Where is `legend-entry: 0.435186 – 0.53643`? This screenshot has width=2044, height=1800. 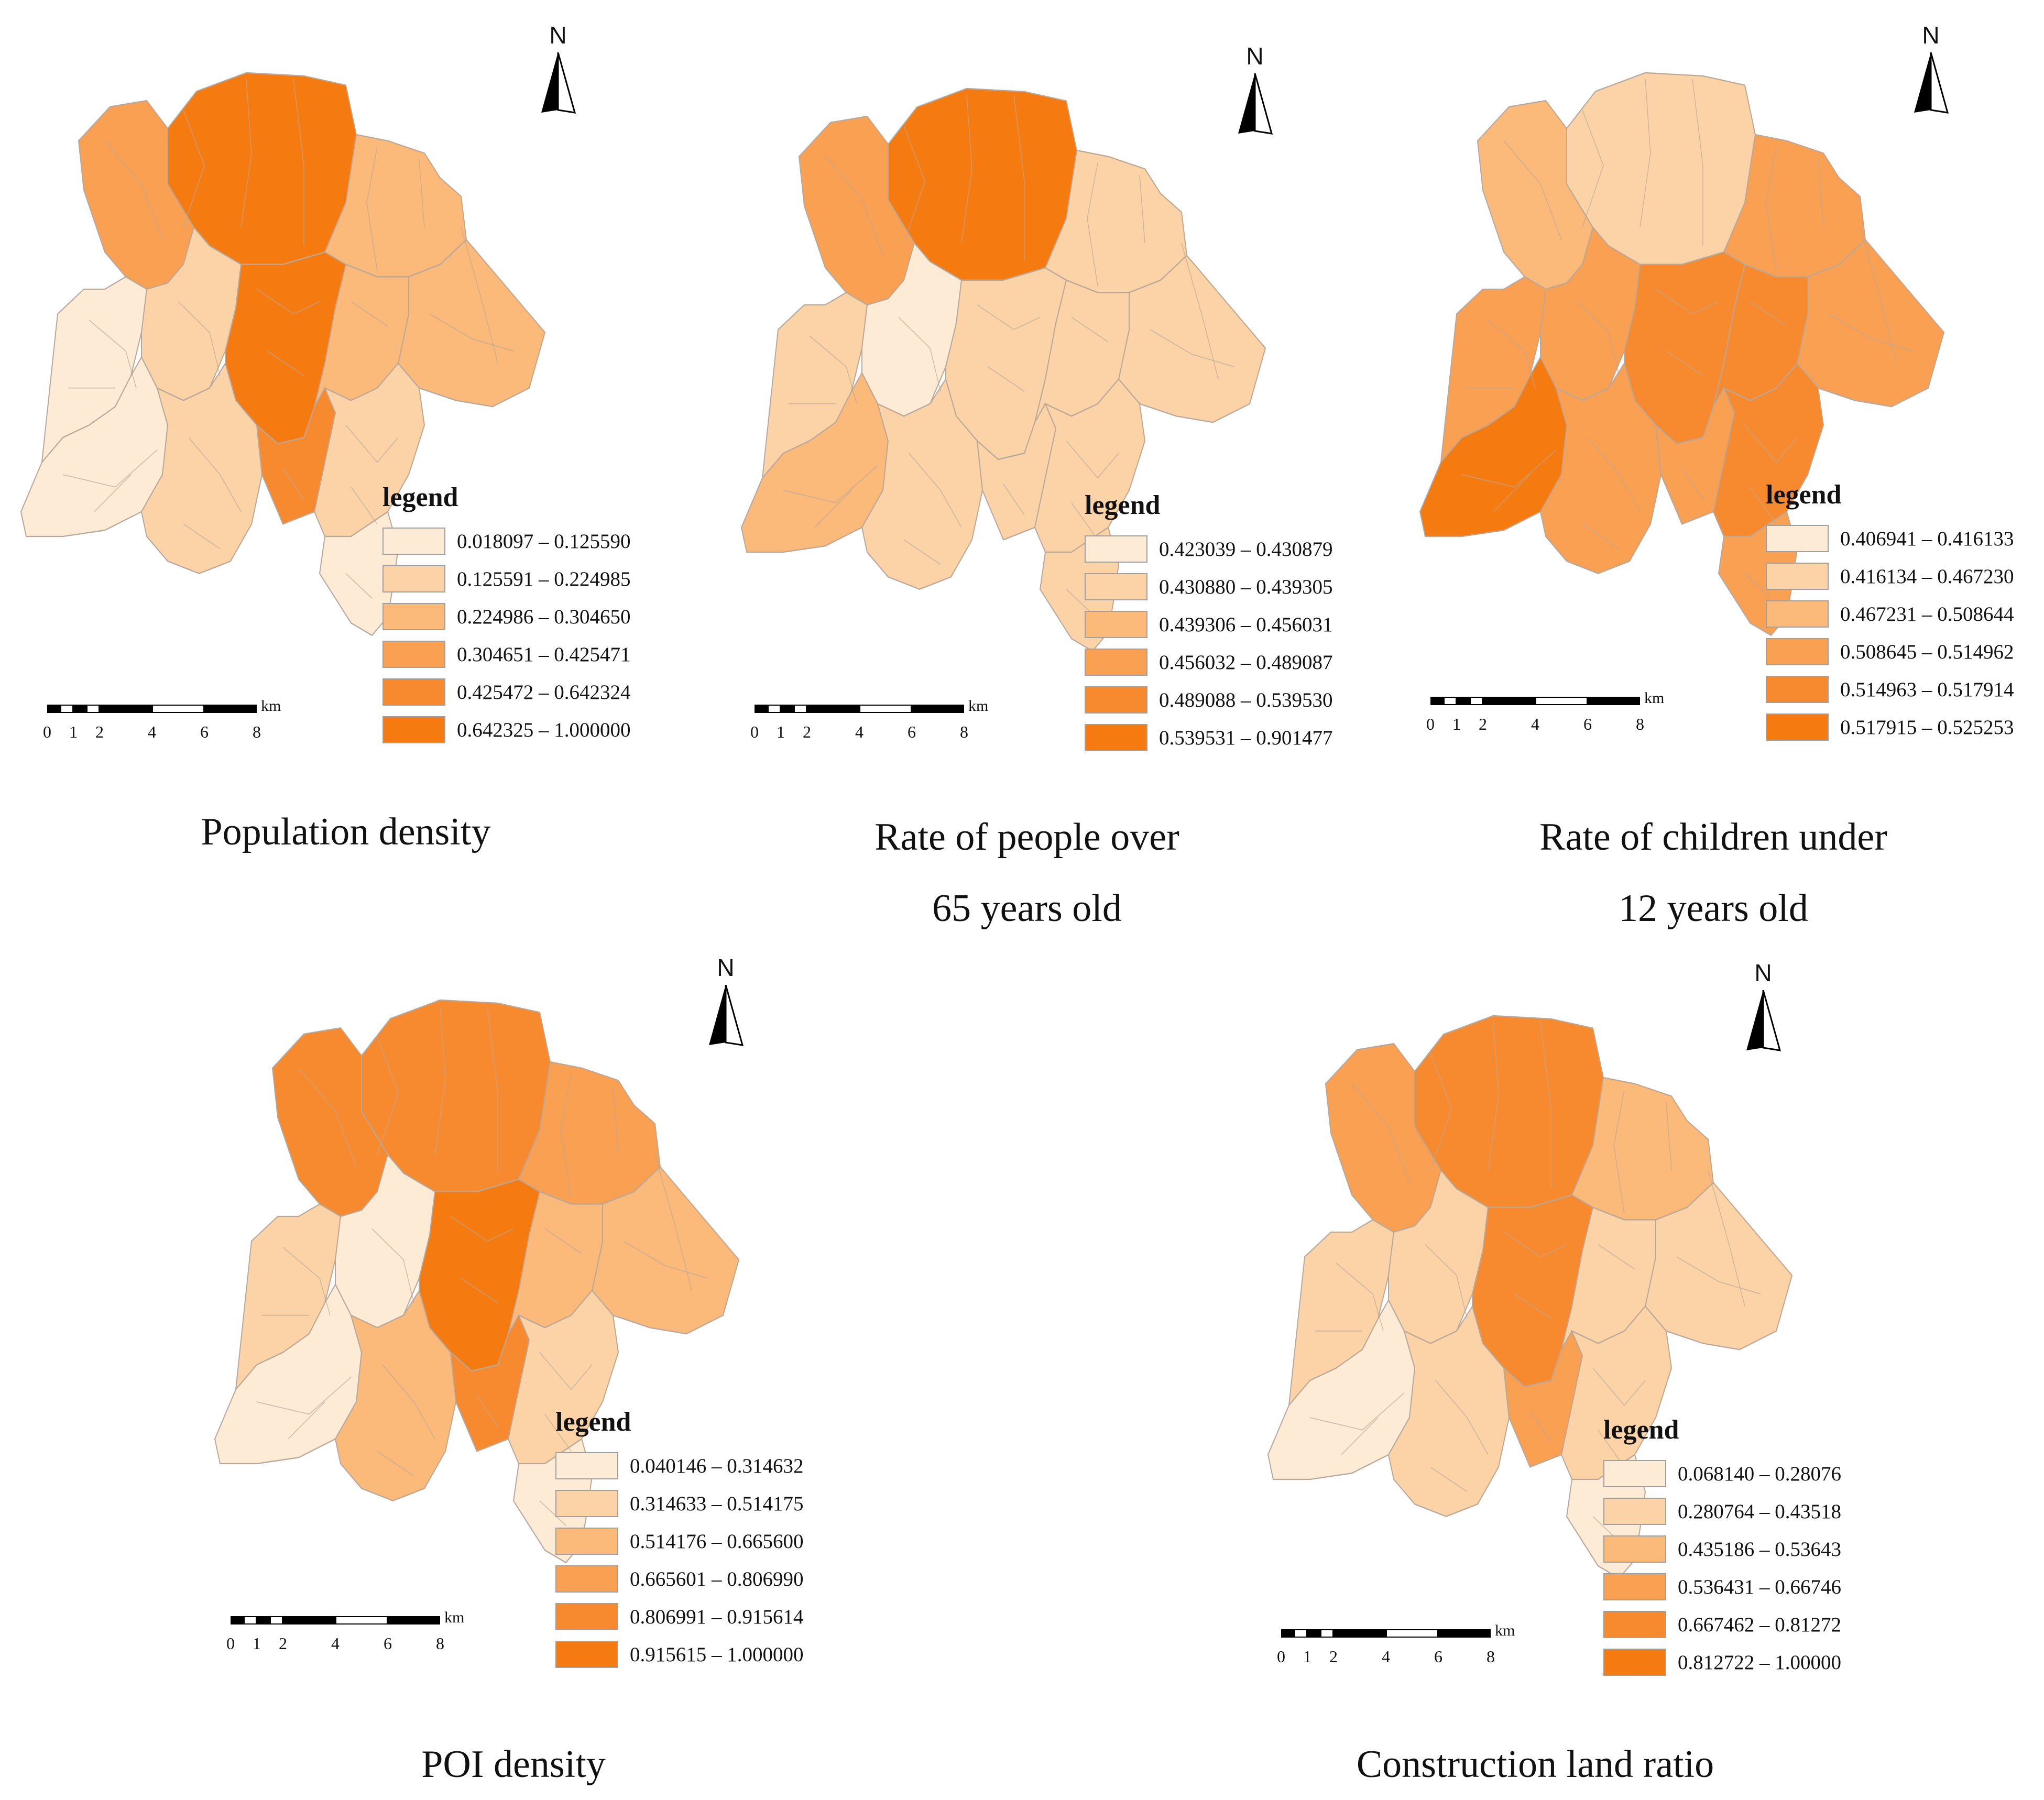
legend-entry: 0.435186 – 0.53643 is located at coordinates (1722, 1549).